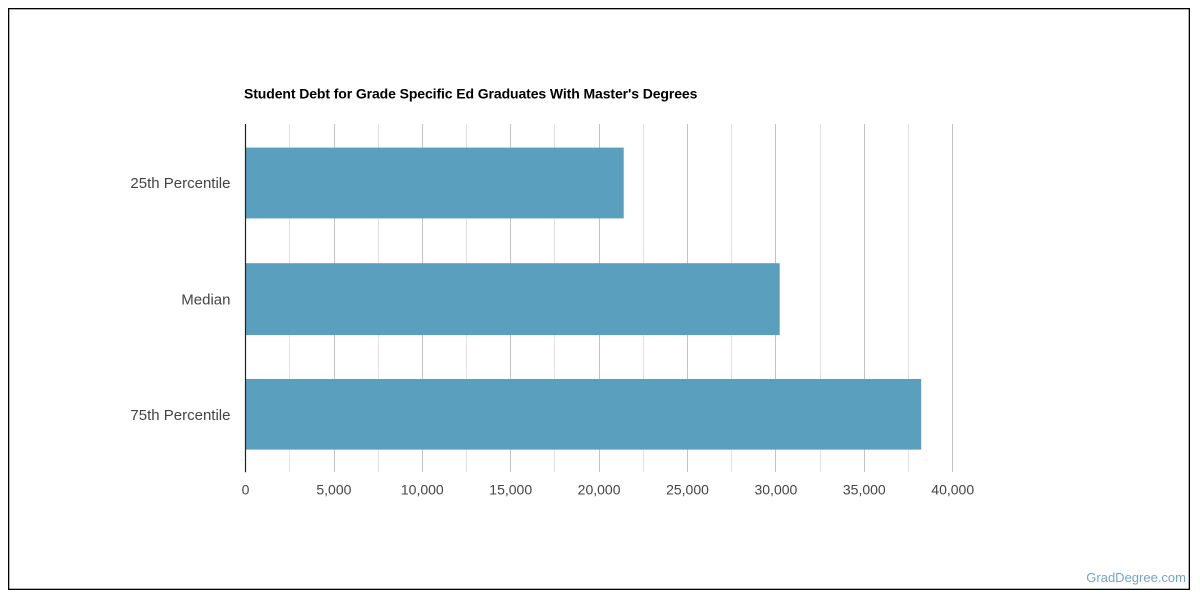 This screenshot has height=600, width=1200. What do you see at coordinates (205, 299) in the screenshot?
I see `svg-text: Median` at bounding box center [205, 299].